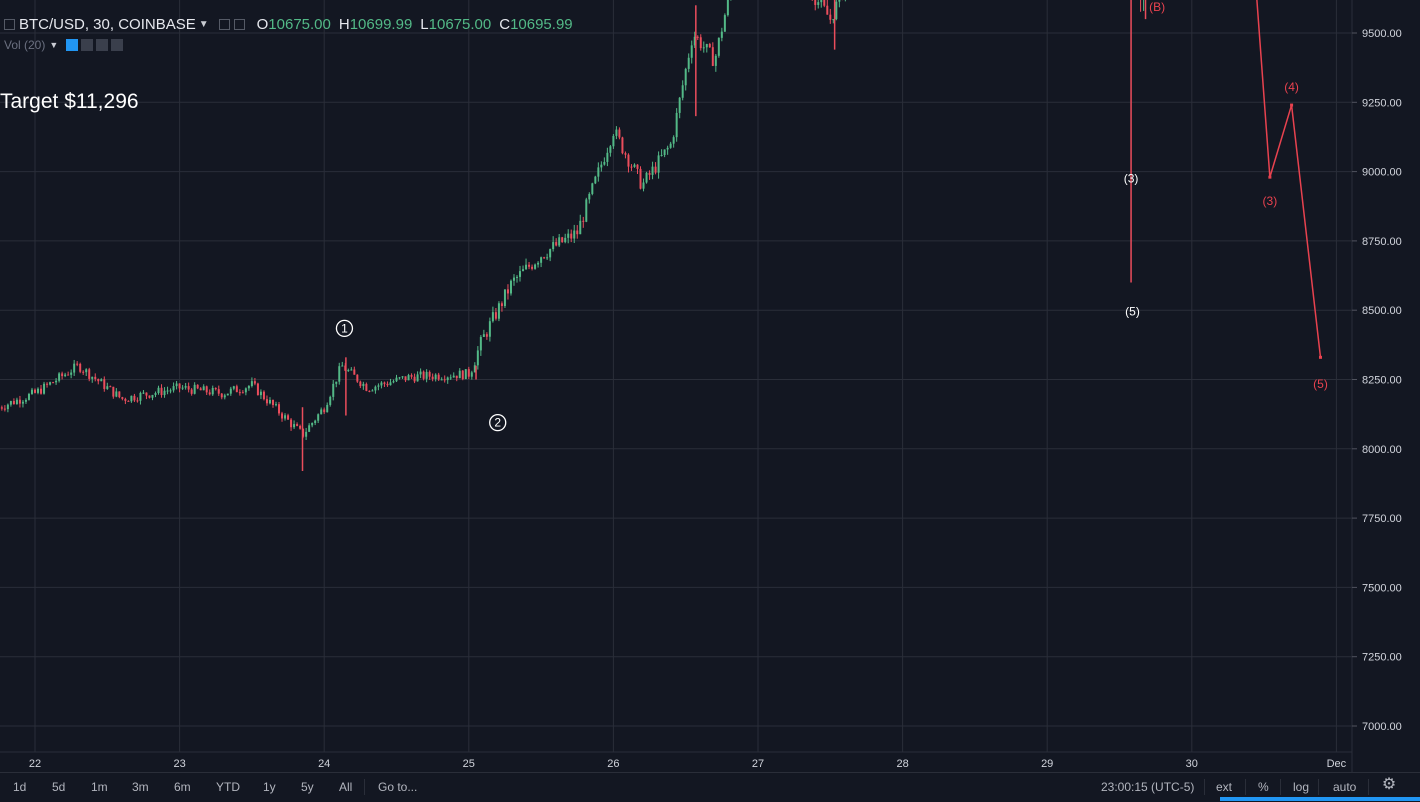  What do you see at coordinates (99, 787) in the screenshot?
I see `range-1m: 1m` at bounding box center [99, 787].